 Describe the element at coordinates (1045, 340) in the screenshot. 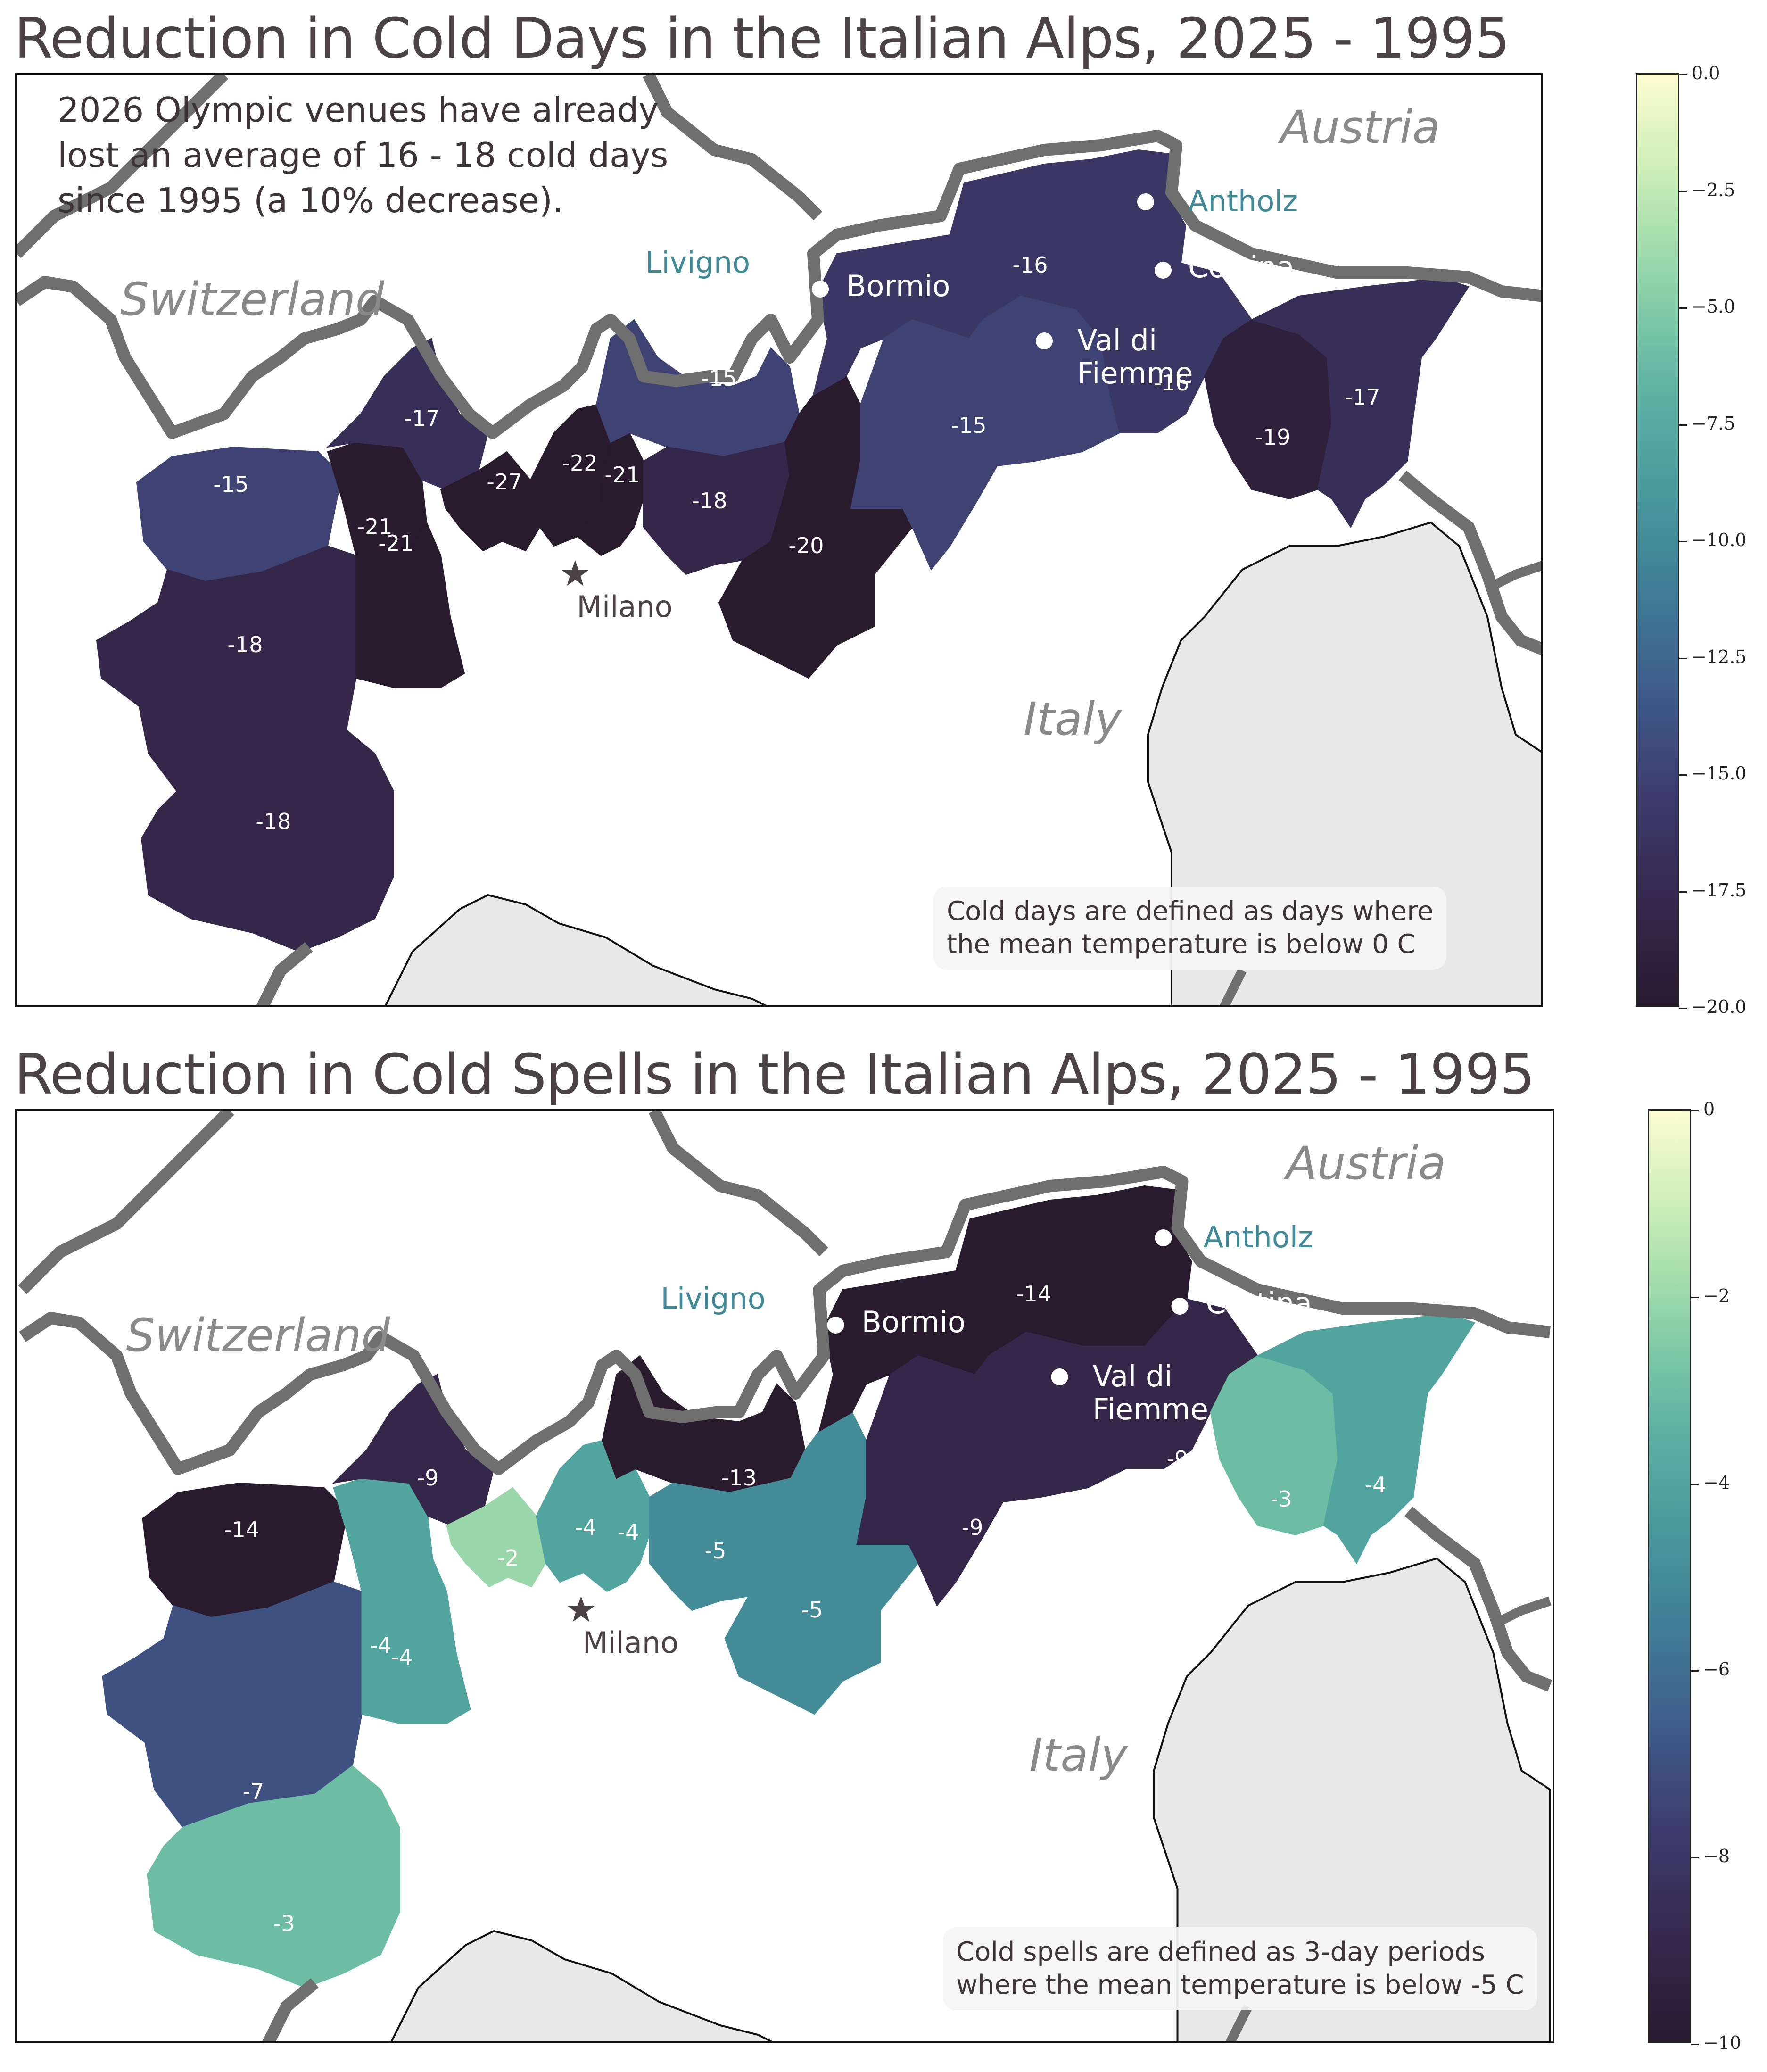

I see `venue-marker-val-di-fiemme` at that location.